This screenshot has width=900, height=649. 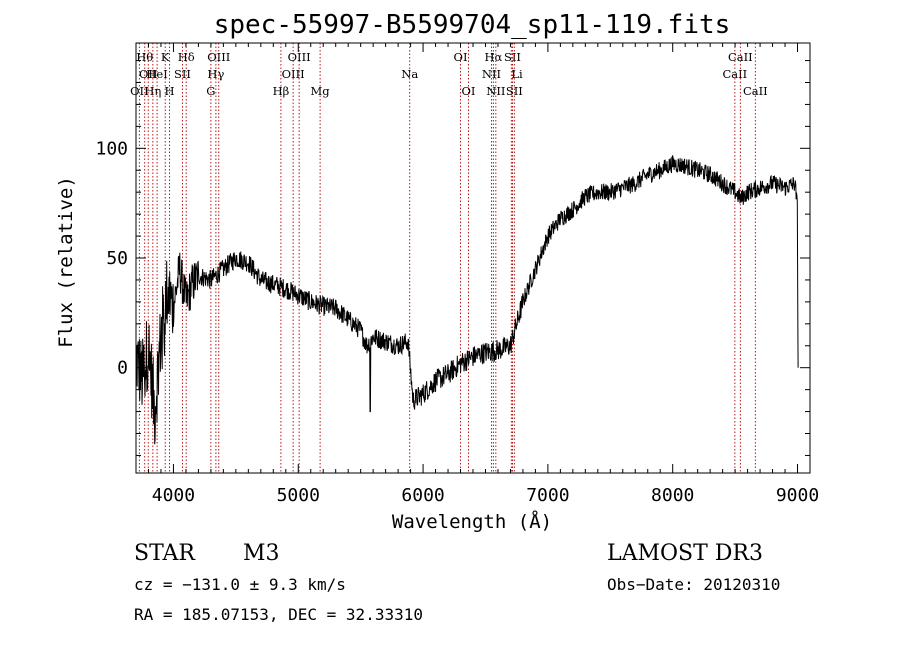 I want to click on x-tick-label: 8000, so click(x=672, y=495).